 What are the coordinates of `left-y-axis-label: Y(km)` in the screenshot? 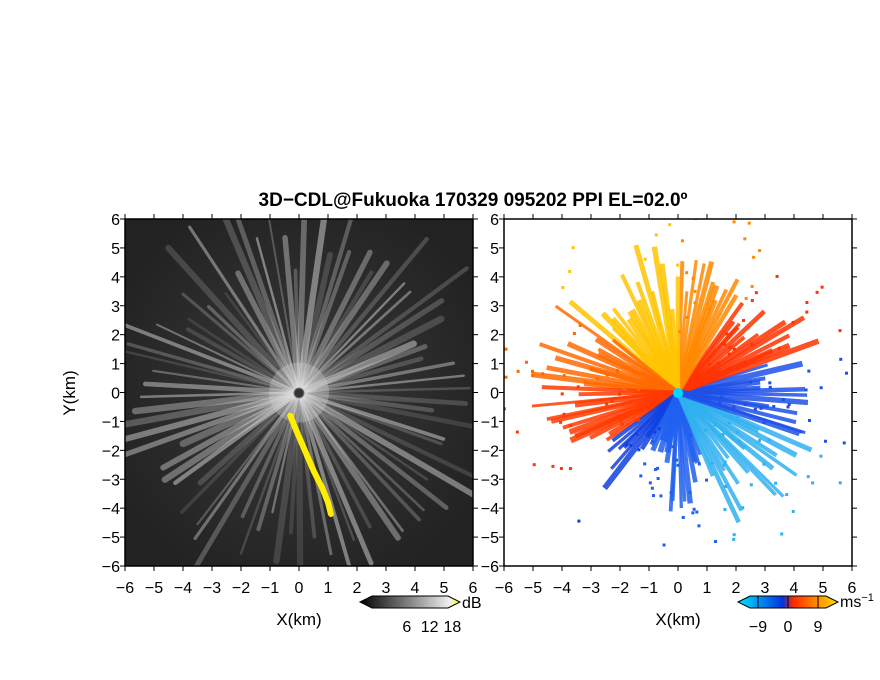 It's located at (69, 392).